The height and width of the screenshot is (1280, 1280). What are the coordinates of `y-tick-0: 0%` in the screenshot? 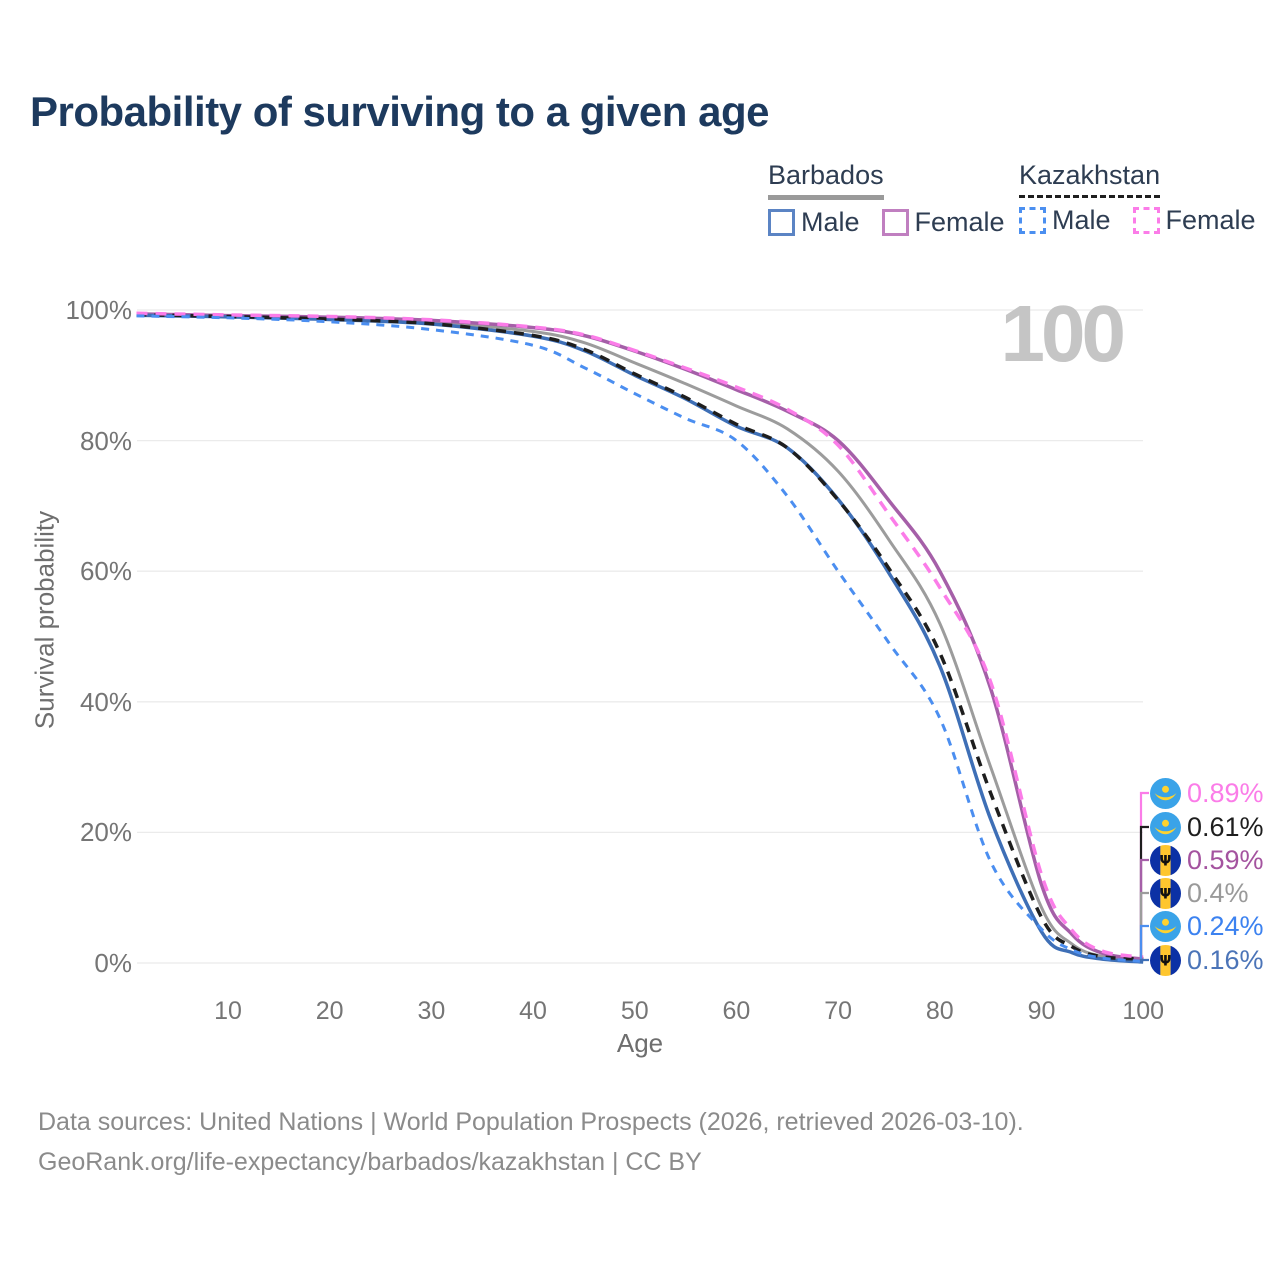 It's located at (113, 963).